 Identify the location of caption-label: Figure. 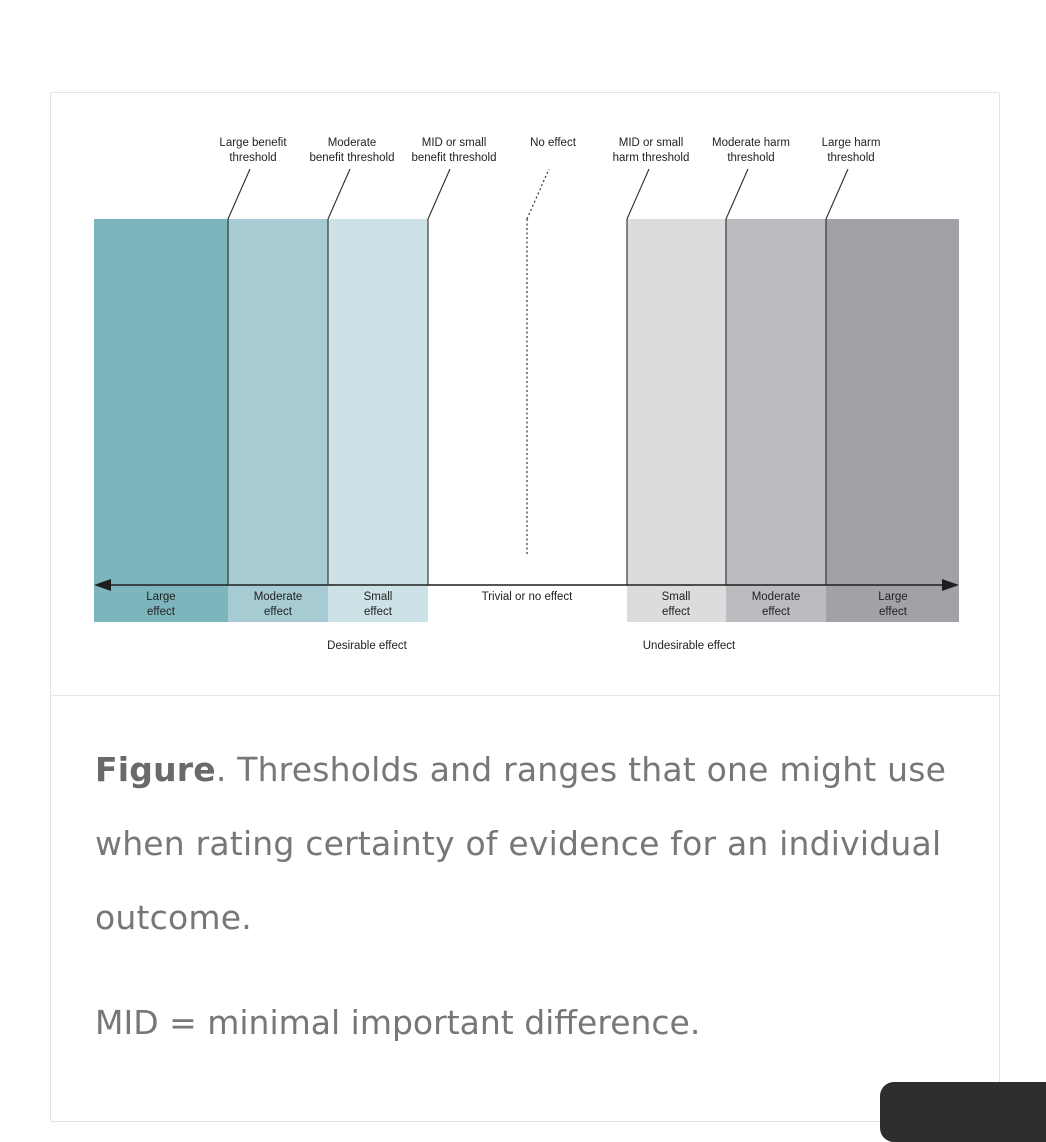
(155, 769).